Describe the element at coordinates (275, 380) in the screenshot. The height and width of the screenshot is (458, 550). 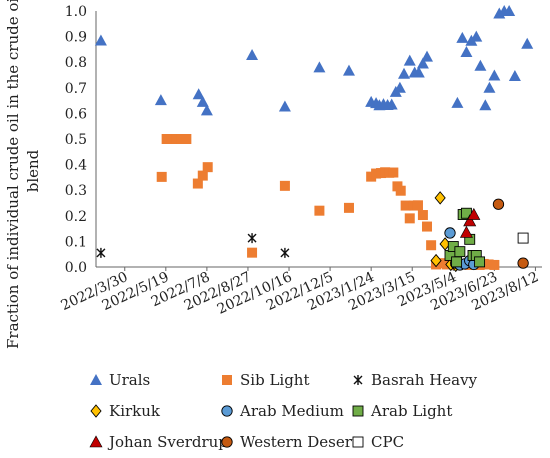
I see `legend-label-sib-light: Sib Light` at that location.